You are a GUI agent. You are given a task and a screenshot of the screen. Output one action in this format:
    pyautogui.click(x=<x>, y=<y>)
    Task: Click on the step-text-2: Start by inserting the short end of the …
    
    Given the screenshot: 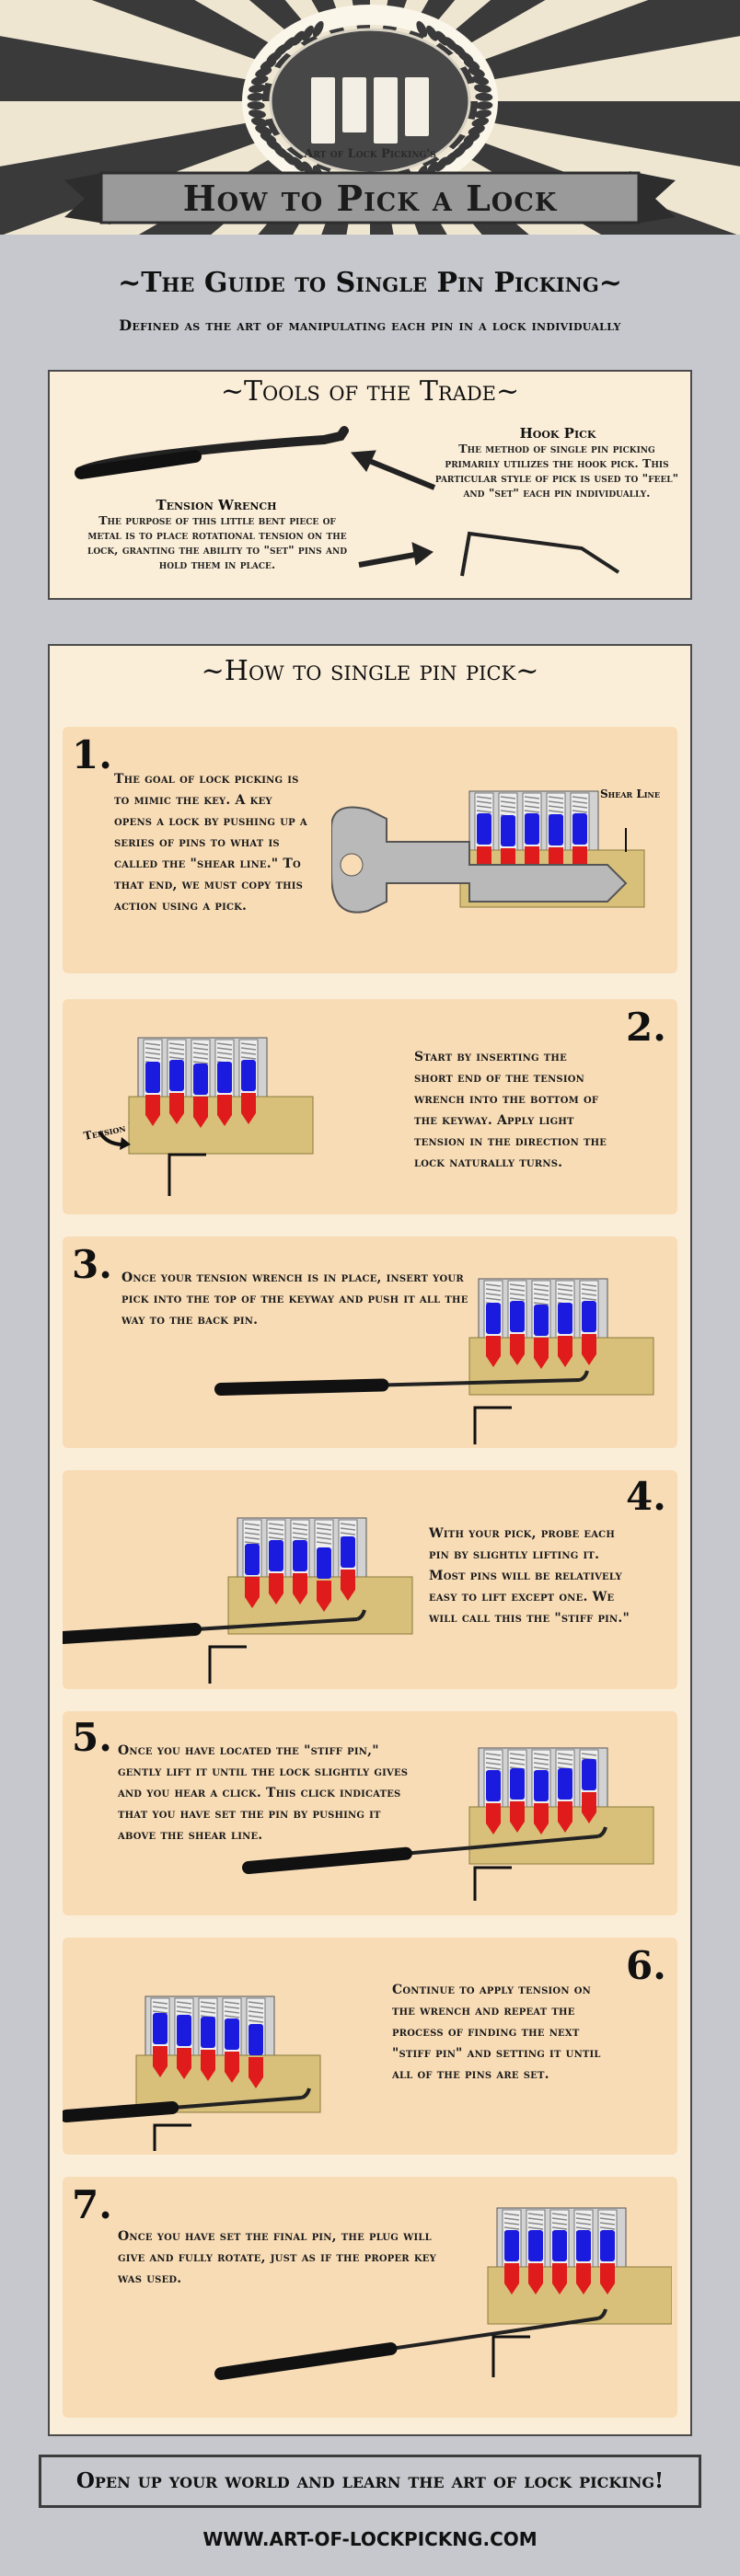 What is the action you would take?
    pyautogui.click(x=510, y=1110)
    